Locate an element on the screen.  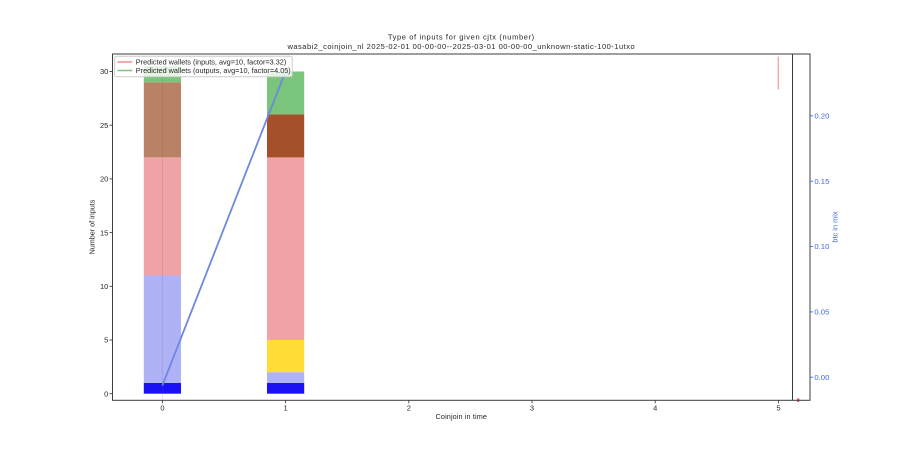
svg-text:Type of inputs for given cjtx: Type of inputs for given cjtx (number) is located at coordinates (461, 36).